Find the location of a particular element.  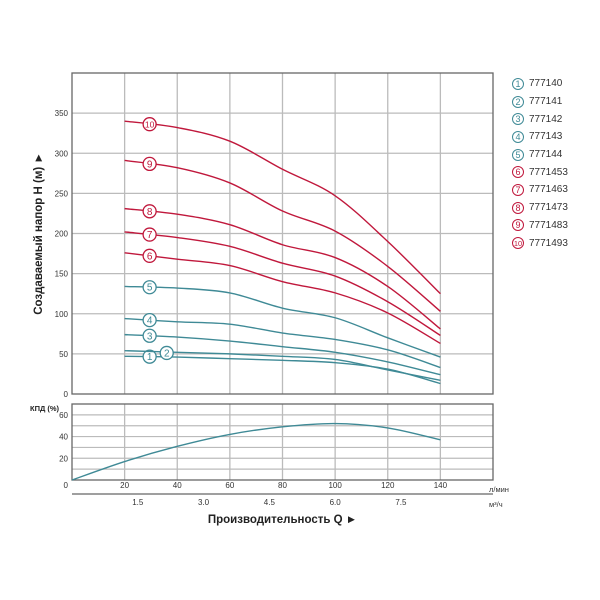

legend-item: 7 7771463 is located at coordinates (540, 190).